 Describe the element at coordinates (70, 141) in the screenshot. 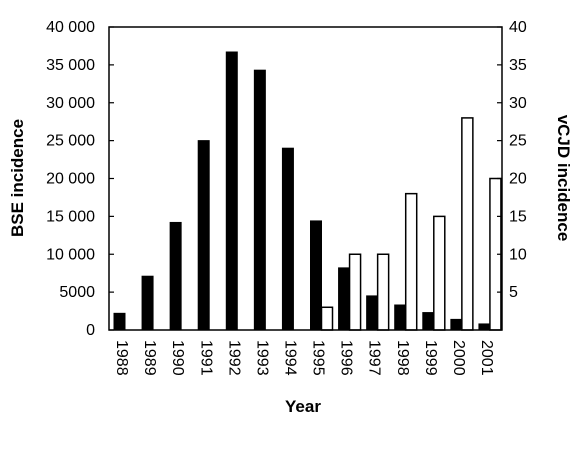

I see `left-tick-label: 25 000` at that location.